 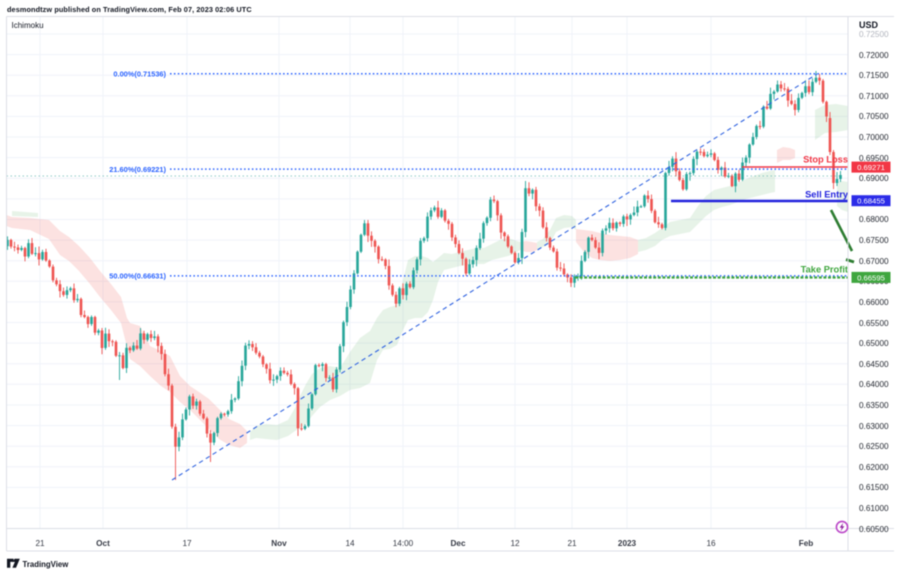 I want to click on svg-text: 0.67000, so click(x=874, y=261).